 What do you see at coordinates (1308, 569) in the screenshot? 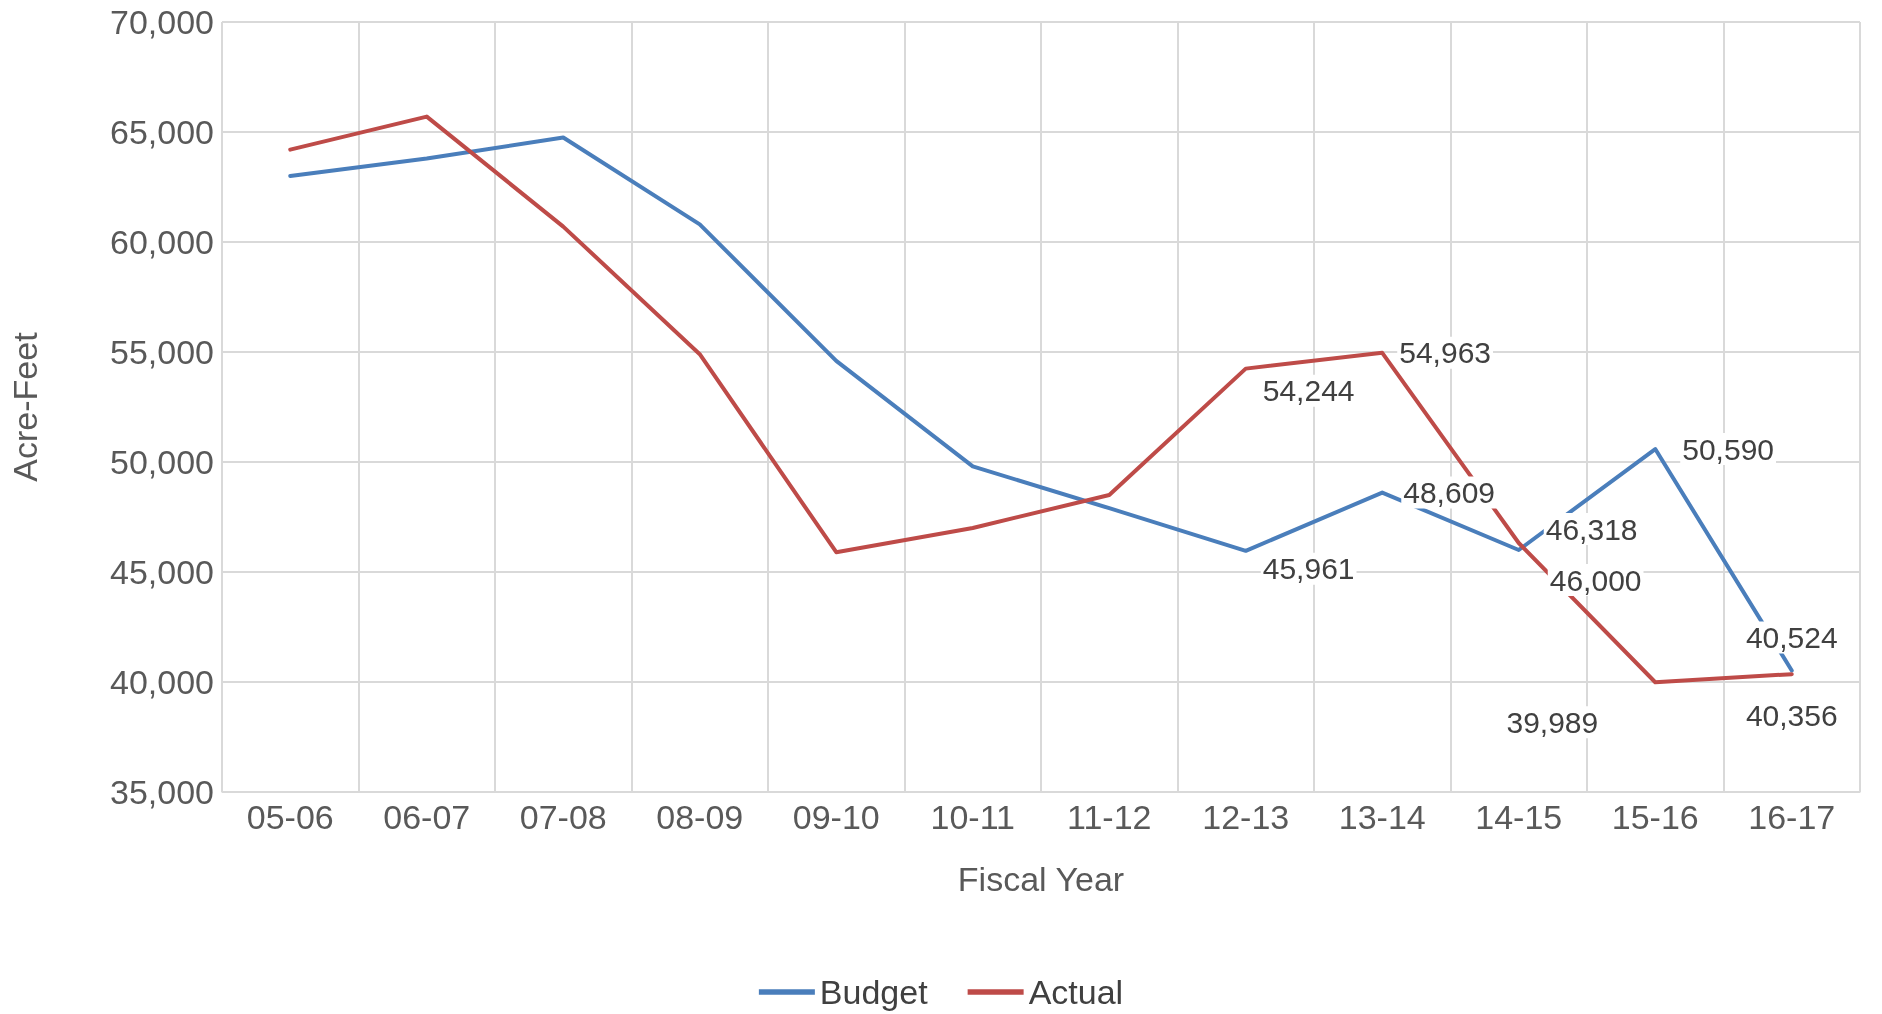
I see `data-label: 45,961` at bounding box center [1308, 569].